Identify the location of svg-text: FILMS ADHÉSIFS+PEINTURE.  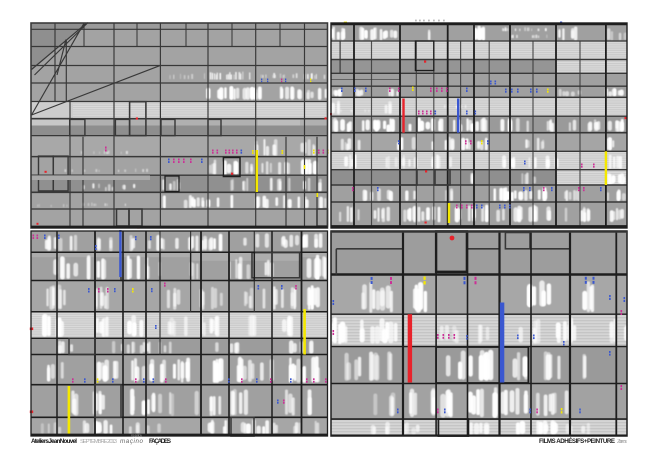
(577, 441).